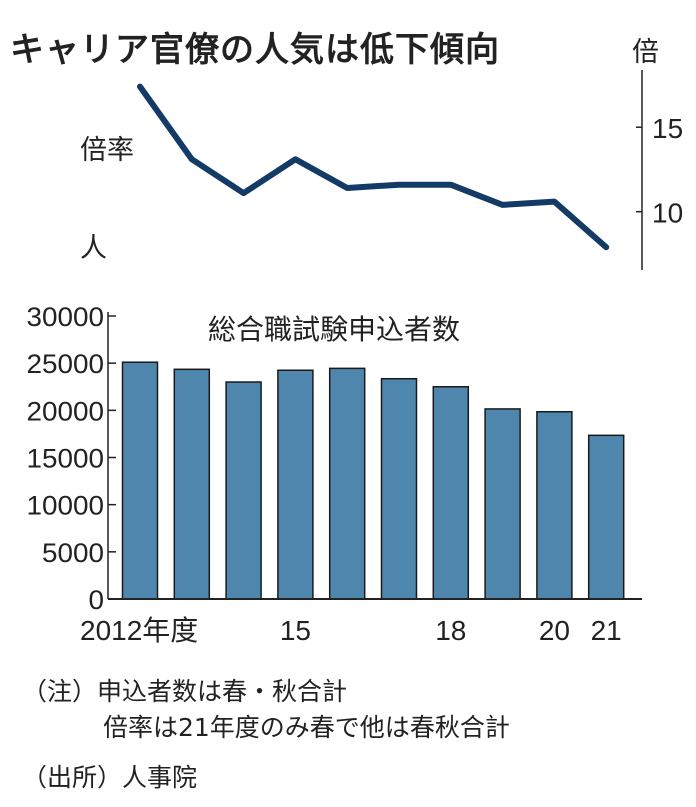  Describe the element at coordinates (66, 364) in the screenshot. I see `bar-y-tick-label-25000: 25000` at that location.